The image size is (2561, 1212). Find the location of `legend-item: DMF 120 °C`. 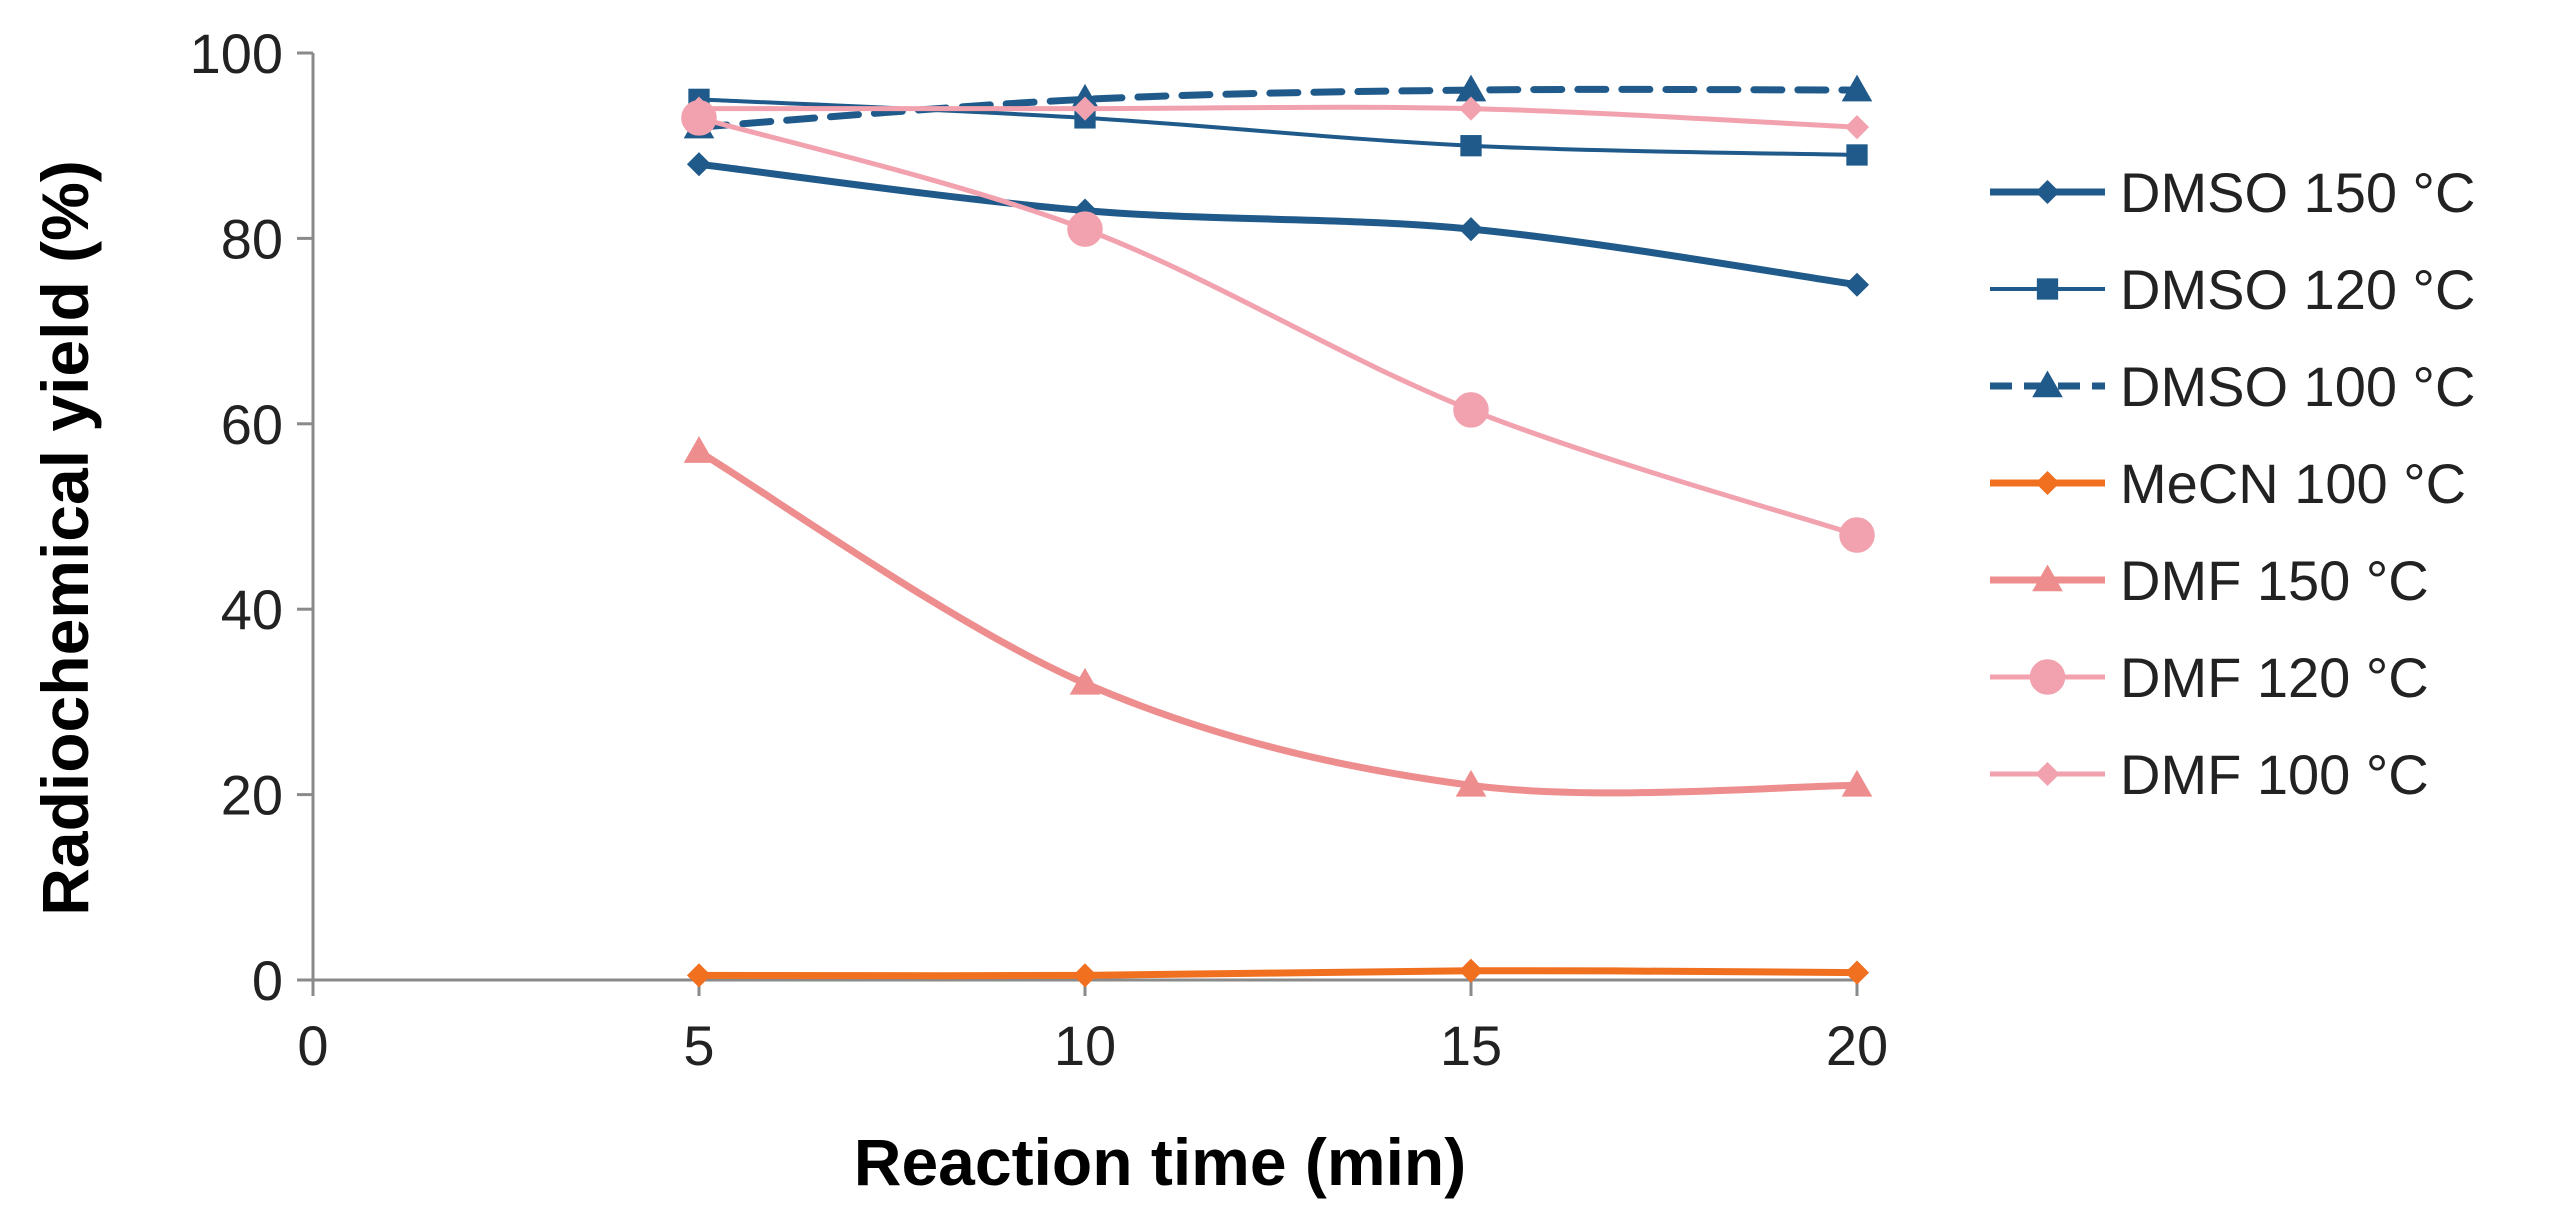

legend-item: DMF 120 °C is located at coordinates (2209, 677).